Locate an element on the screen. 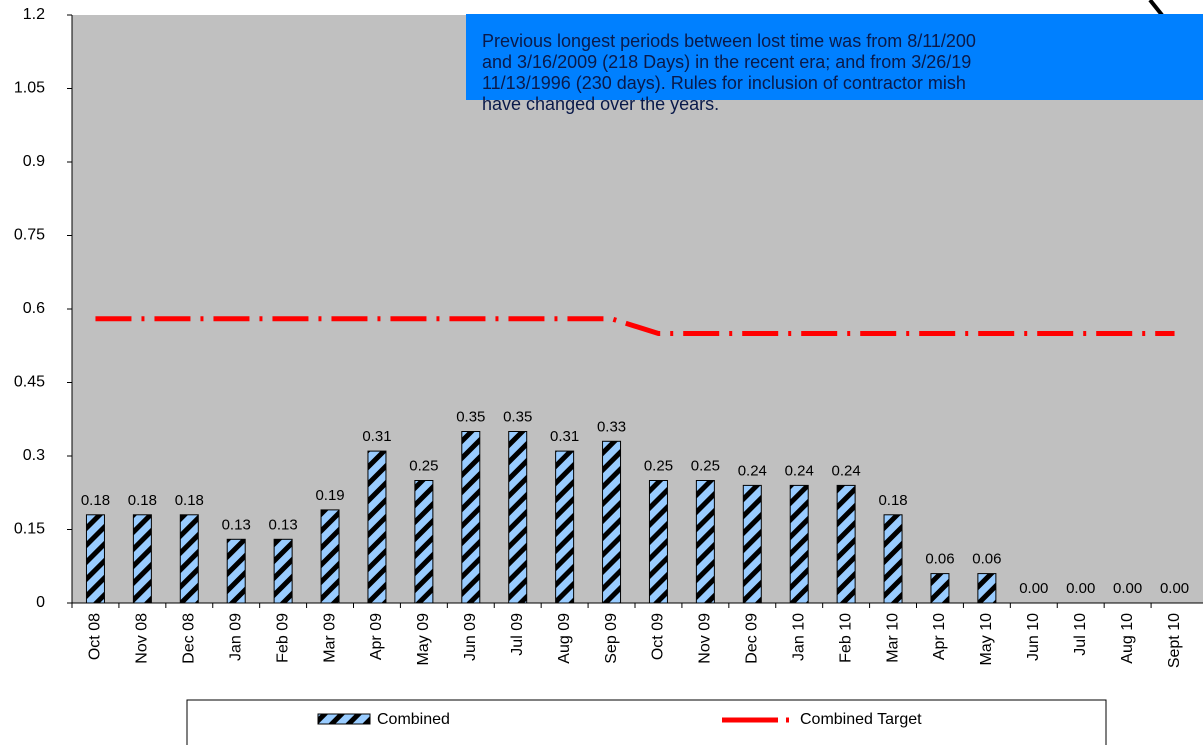 This screenshot has height=745, width=1203. x-tick-label: Aug 09 is located at coordinates (564, 638).